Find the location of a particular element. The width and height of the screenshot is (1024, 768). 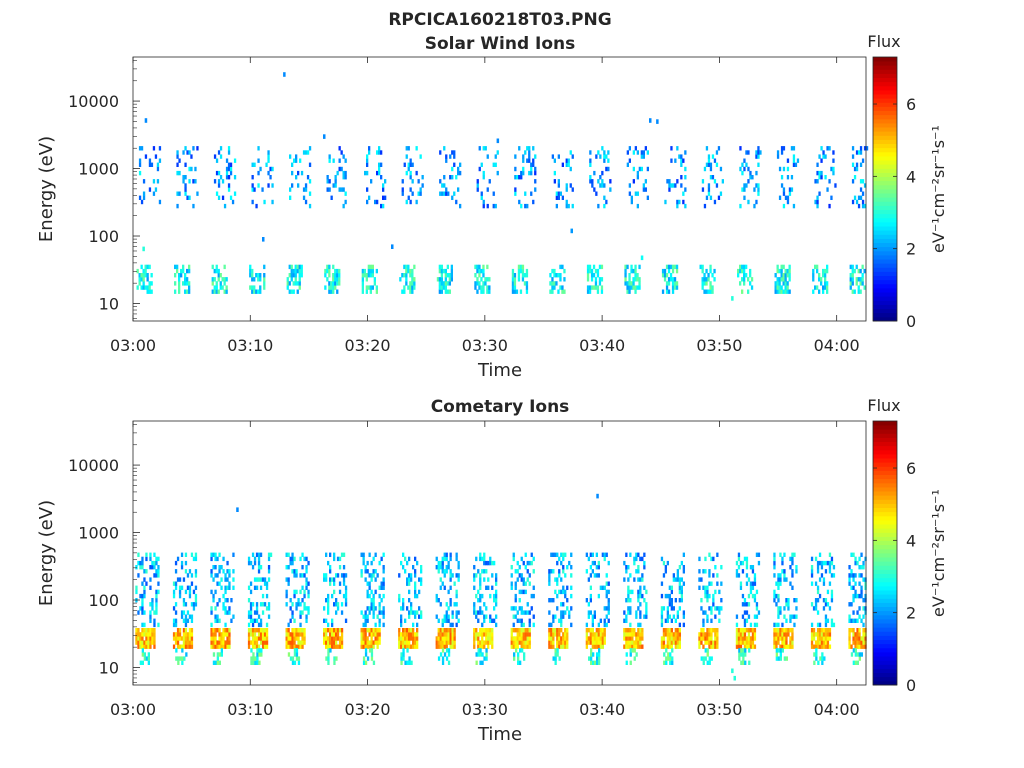

colorbar-segment is located at coordinates (885, 191).